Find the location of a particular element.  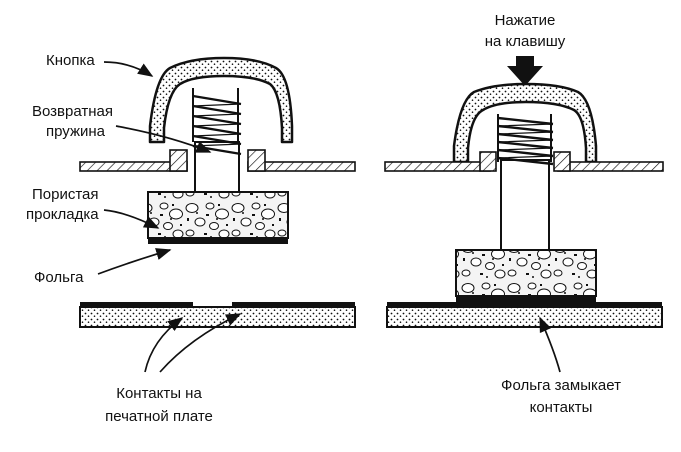

board-contact-right is located at coordinates (293, 304).